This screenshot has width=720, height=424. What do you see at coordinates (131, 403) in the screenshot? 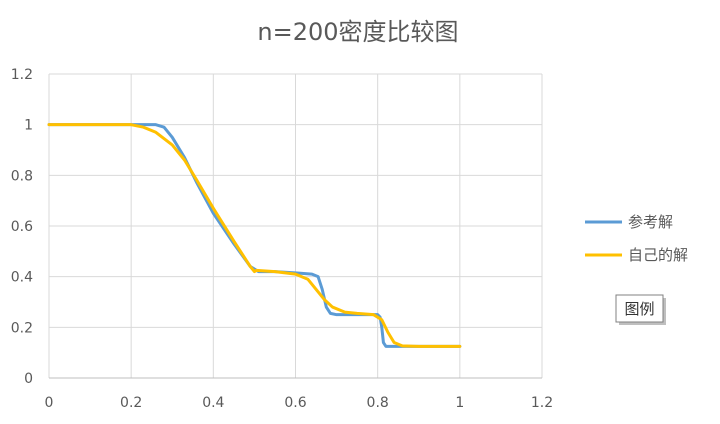
I see `x-tick-label: 0.2` at bounding box center [131, 403].